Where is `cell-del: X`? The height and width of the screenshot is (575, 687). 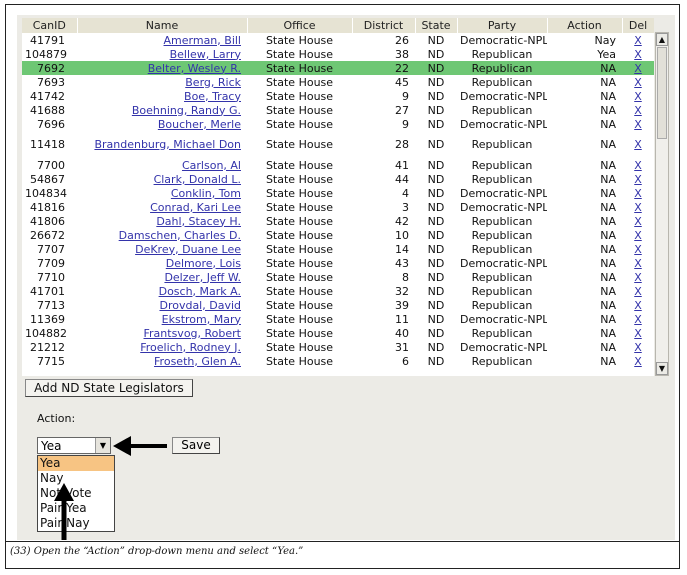 cell-del: X is located at coordinates (638, 96).